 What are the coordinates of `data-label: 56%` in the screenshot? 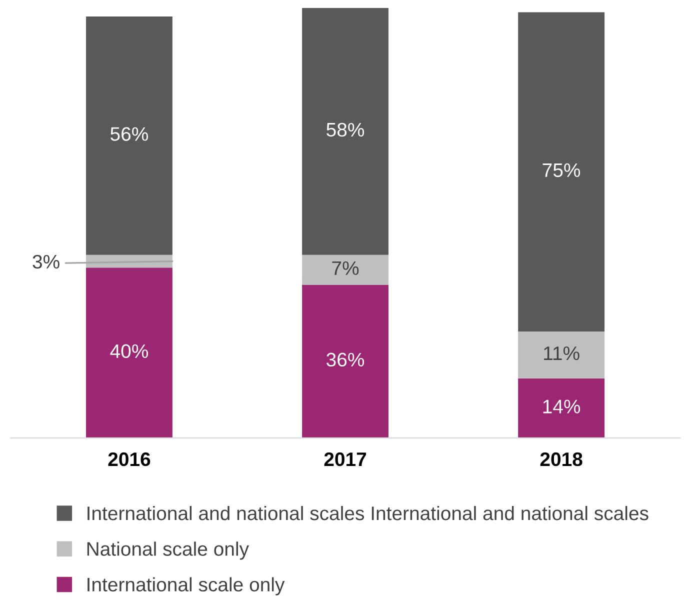 It's located at (129, 134).